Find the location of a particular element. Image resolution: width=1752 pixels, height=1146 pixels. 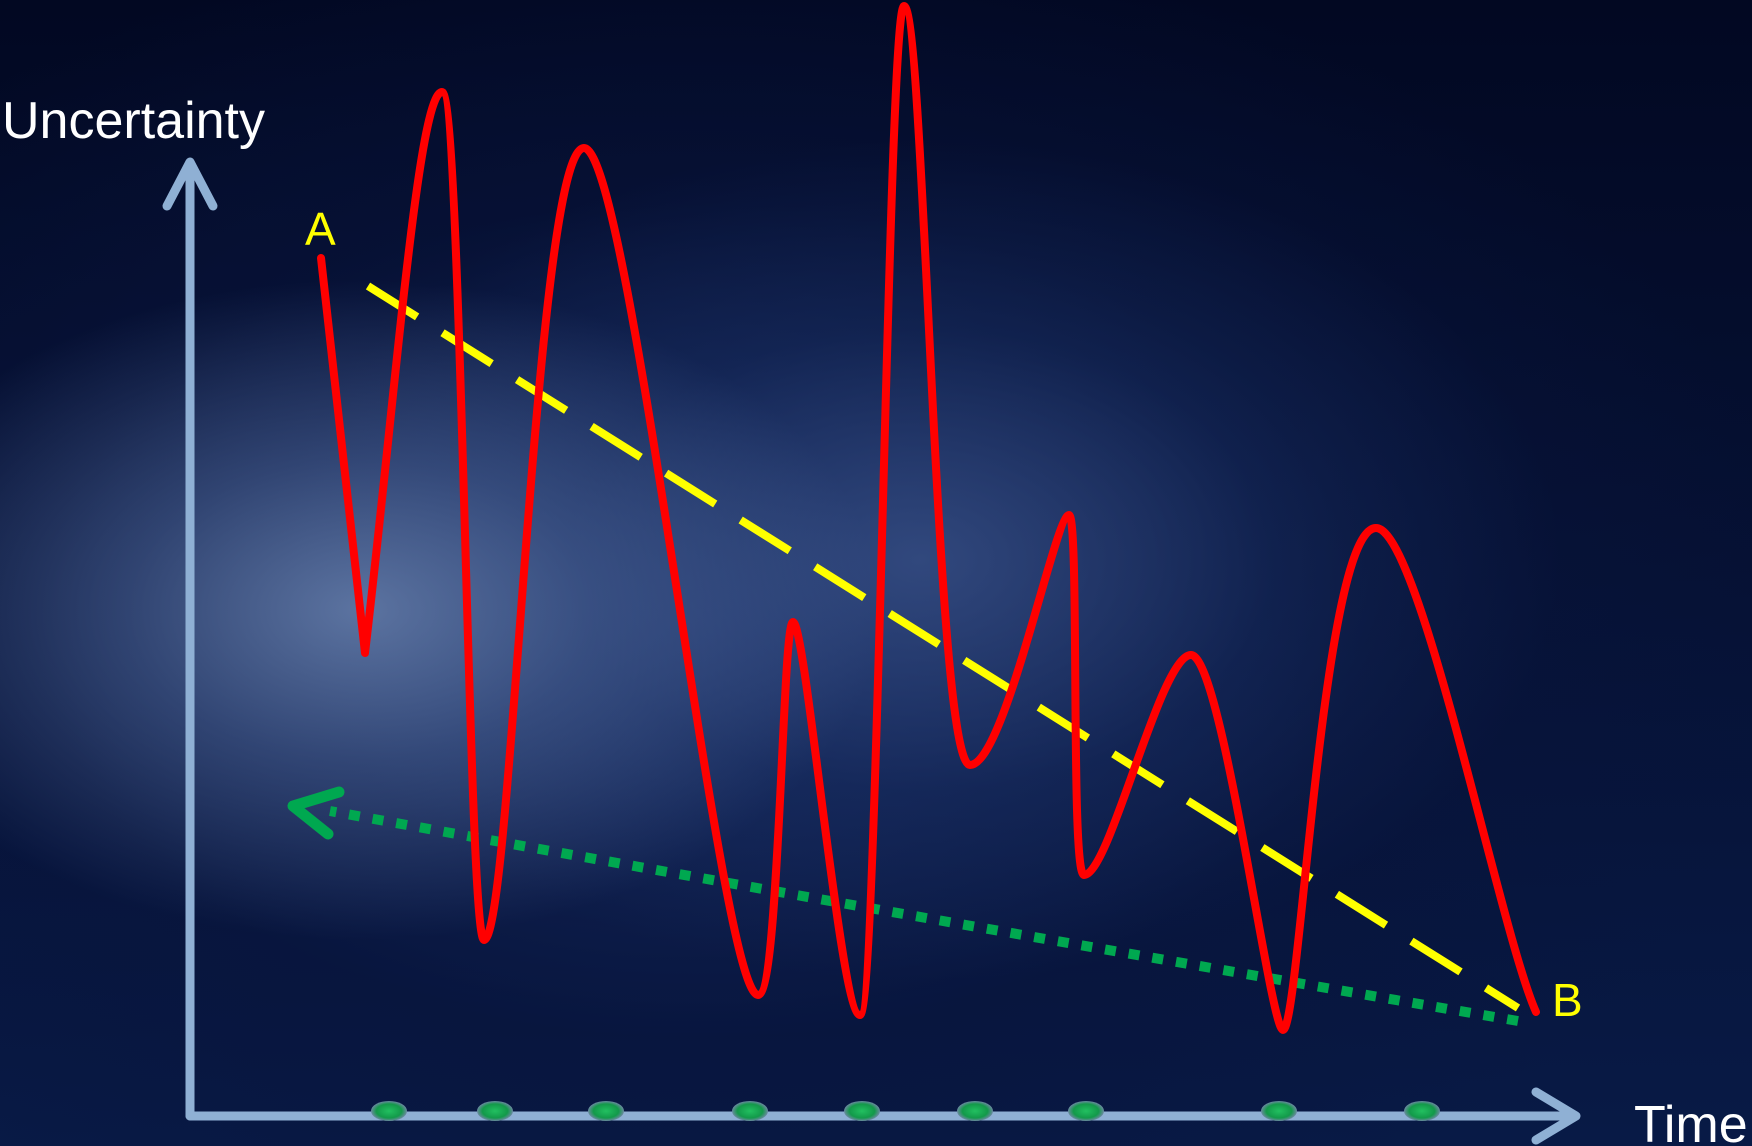

start-point-label: A is located at coordinates (320, 229).